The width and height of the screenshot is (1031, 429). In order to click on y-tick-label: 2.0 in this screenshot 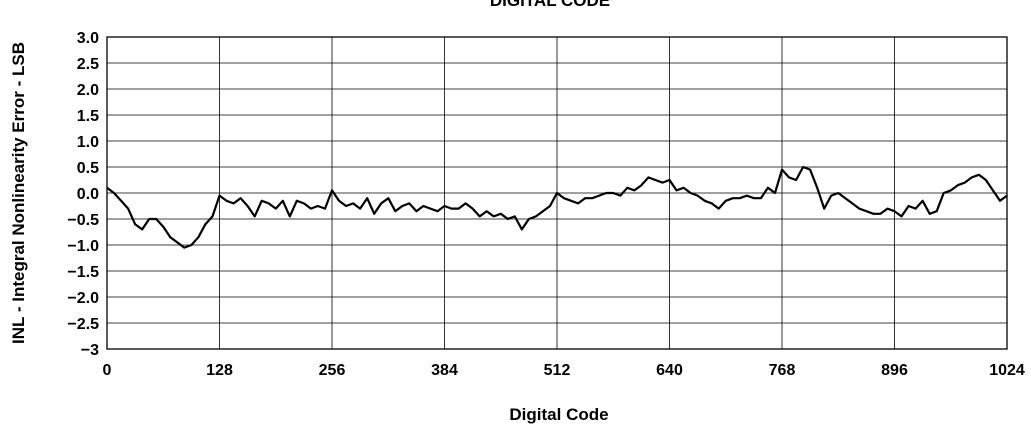, I will do `click(88, 90)`.